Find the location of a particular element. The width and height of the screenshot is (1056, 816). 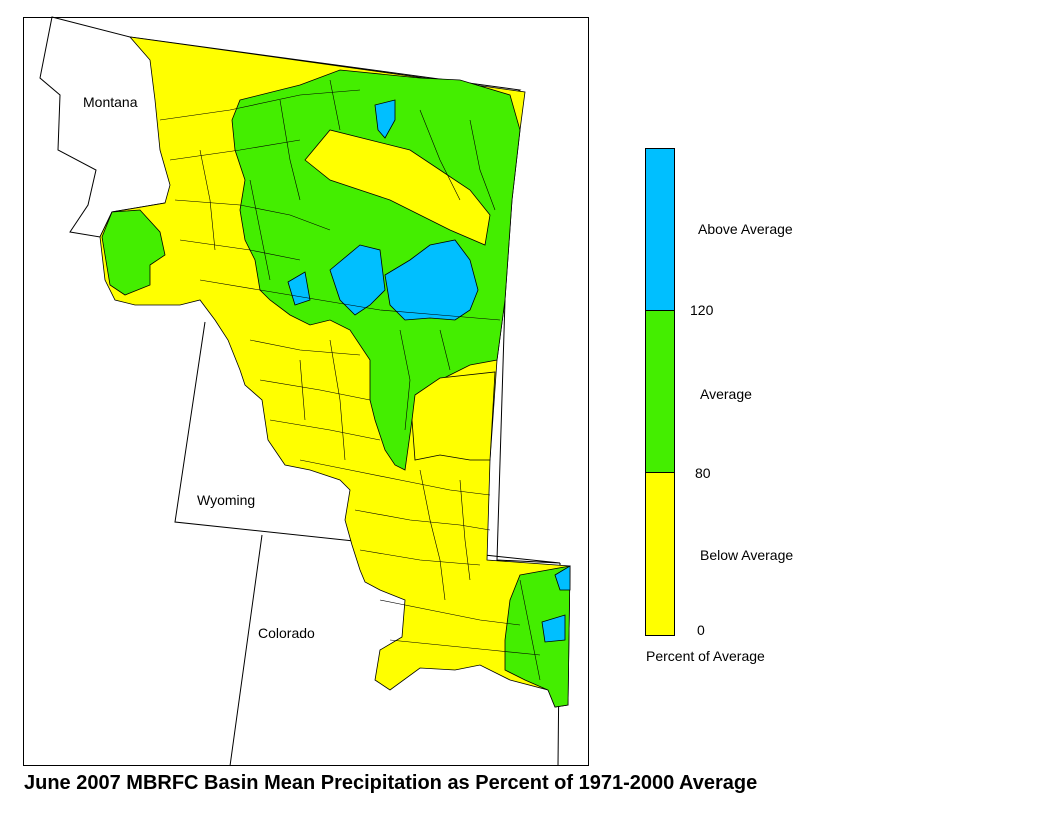

legend-tick-0: 0 is located at coordinates (701, 630).